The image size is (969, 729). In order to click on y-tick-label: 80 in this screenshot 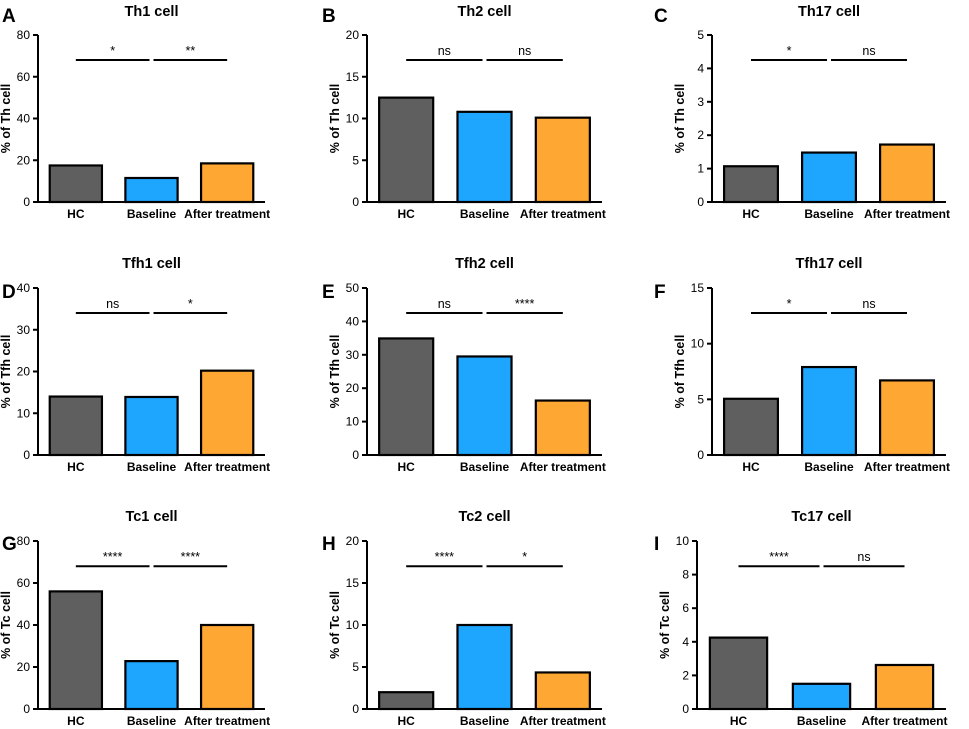, I will do `click(24, 541)`.